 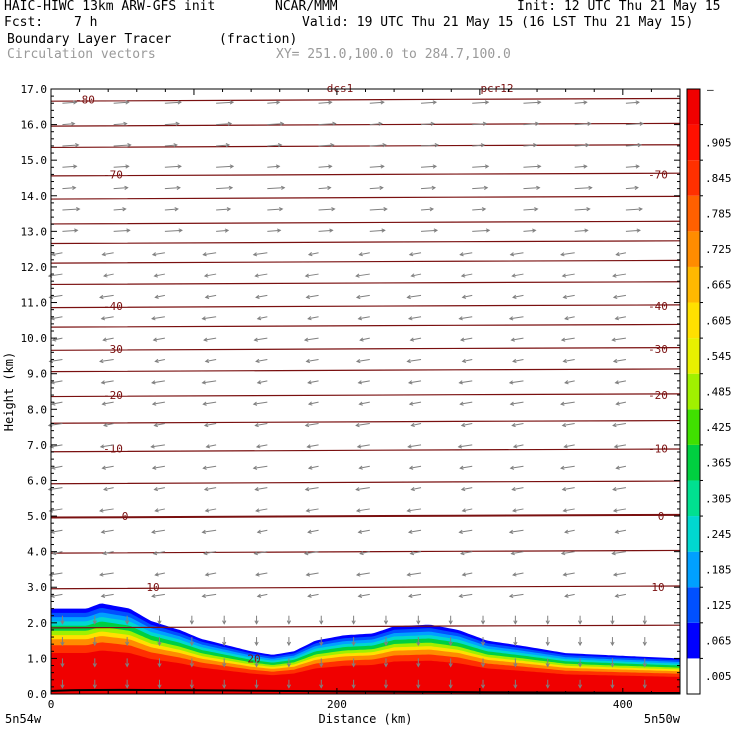 I want to click on y-tick-label: 16.0, so click(x=34, y=125).